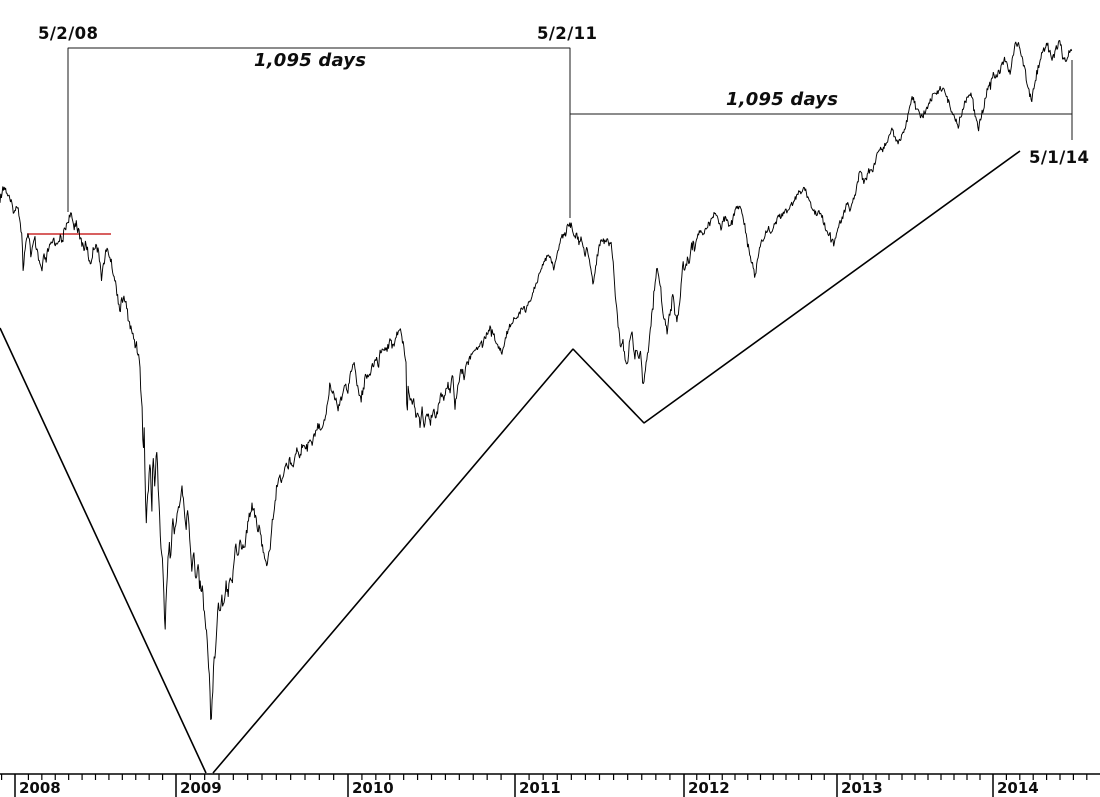 This screenshot has height=797, width=1100. What do you see at coordinates (1059, 157) in the screenshot?
I see `annotation-date-5-1-14: 5/1/14` at bounding box center [1059, 157].